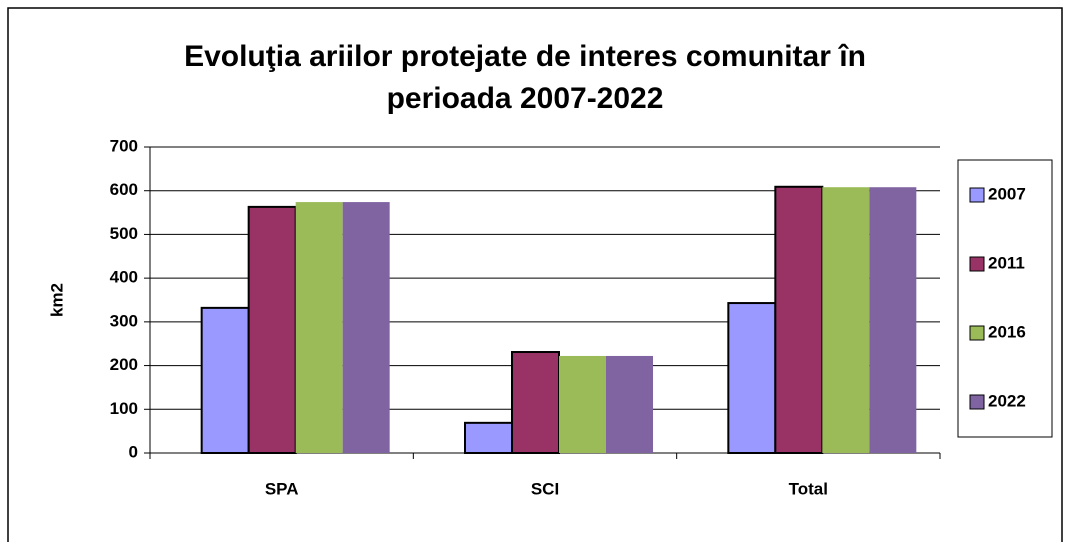 Image resolution: width=1071 pixels, height=542 pixels. I want to click on y-tick-label: 400, so click(124, 277).